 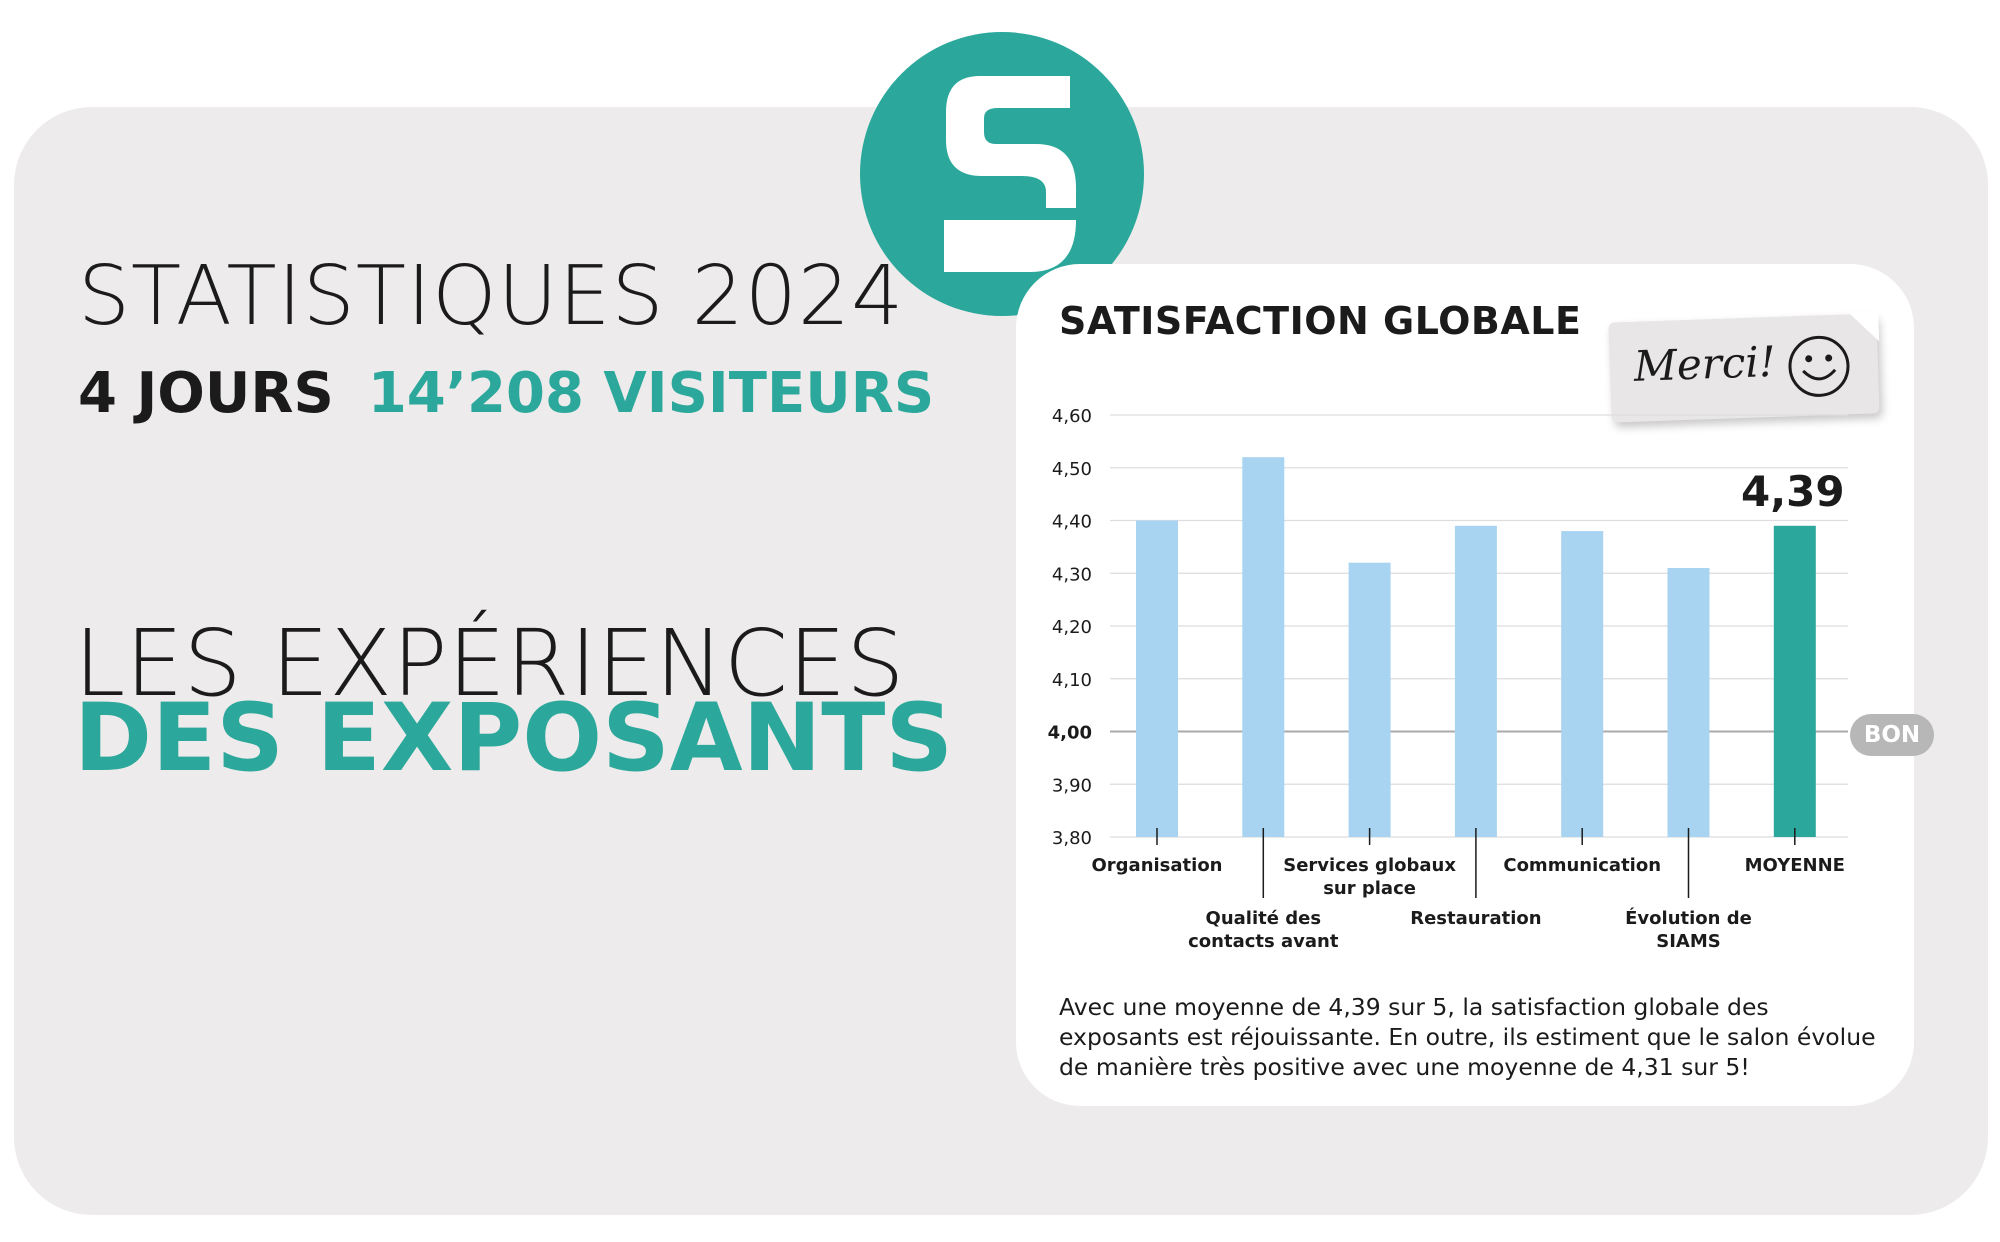 What do you see at coordinates (1072, 838) in the screenshot?
I see `y-tick-label: 3,80` at bounding box center [1072, 838].